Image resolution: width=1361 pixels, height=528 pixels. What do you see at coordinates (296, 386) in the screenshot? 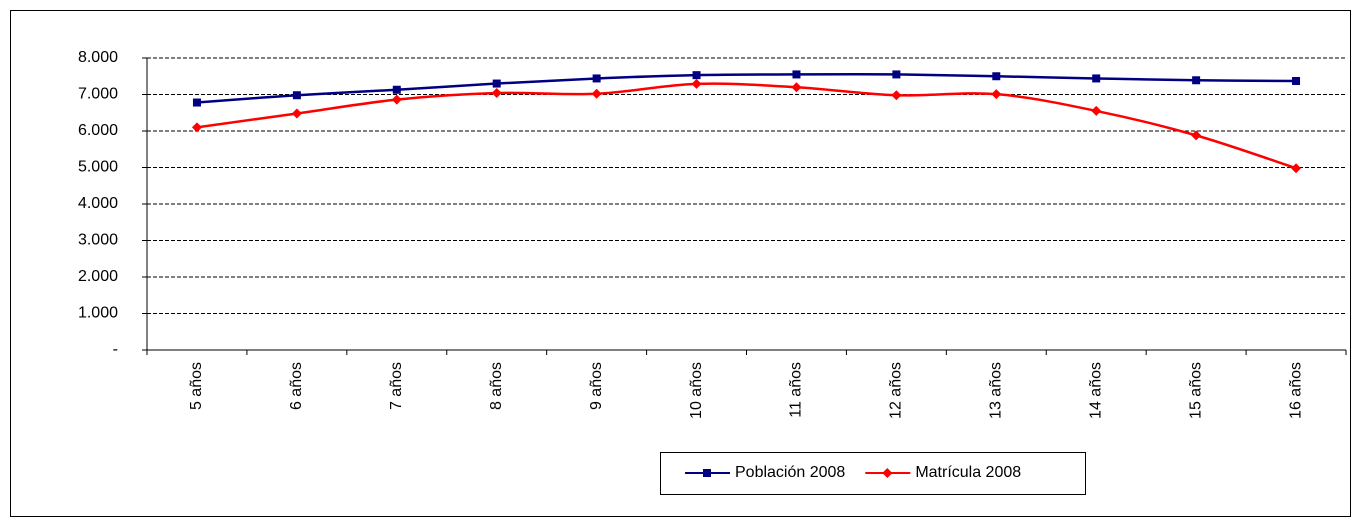
I see `x-tick-label: 6 años` at bounding box center [296, 386].